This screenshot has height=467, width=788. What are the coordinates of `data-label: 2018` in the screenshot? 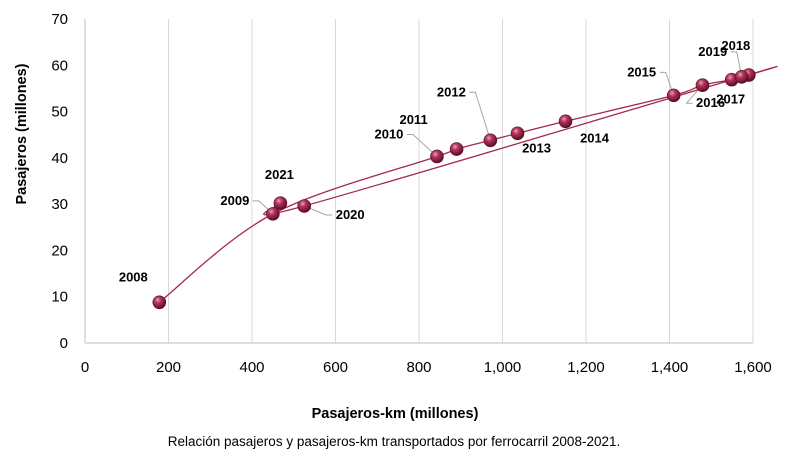 It's located at (735, 45).